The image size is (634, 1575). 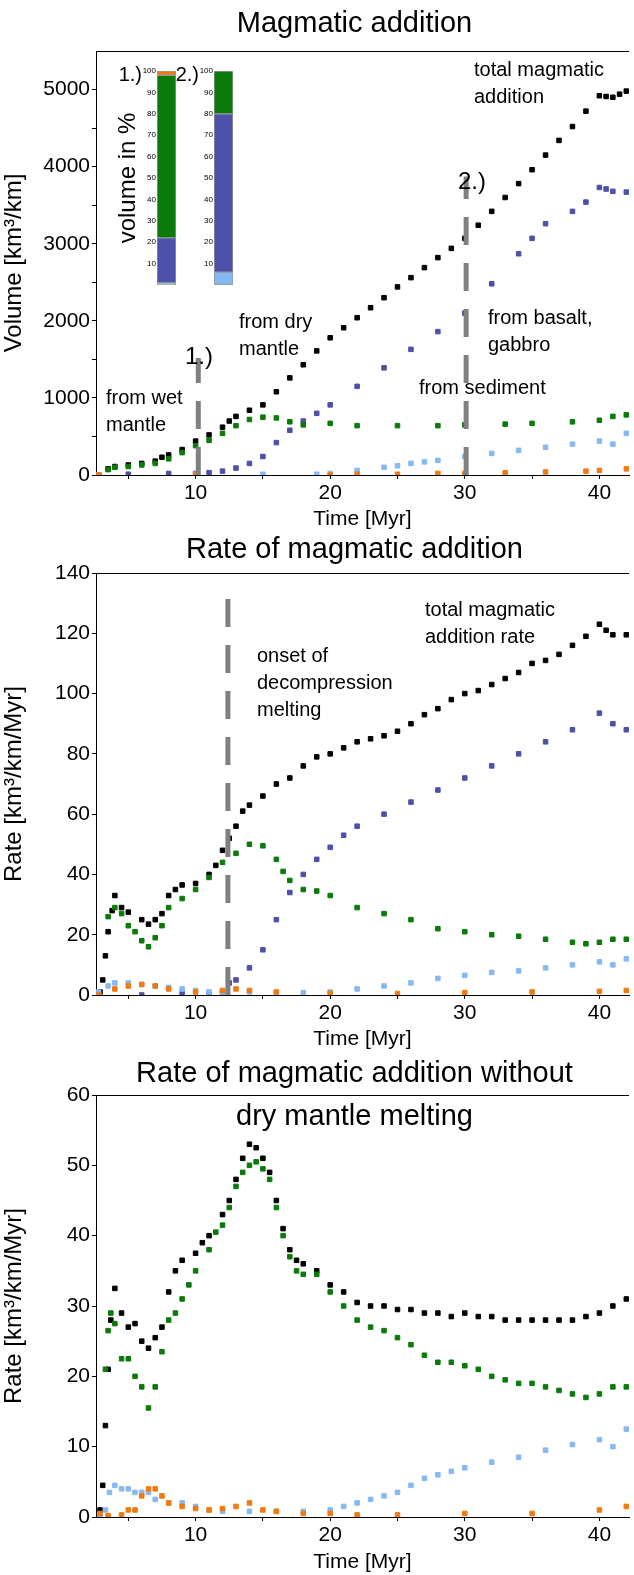 I want to click on annotation: onset of decompression melting, so click(x=325, y=681).